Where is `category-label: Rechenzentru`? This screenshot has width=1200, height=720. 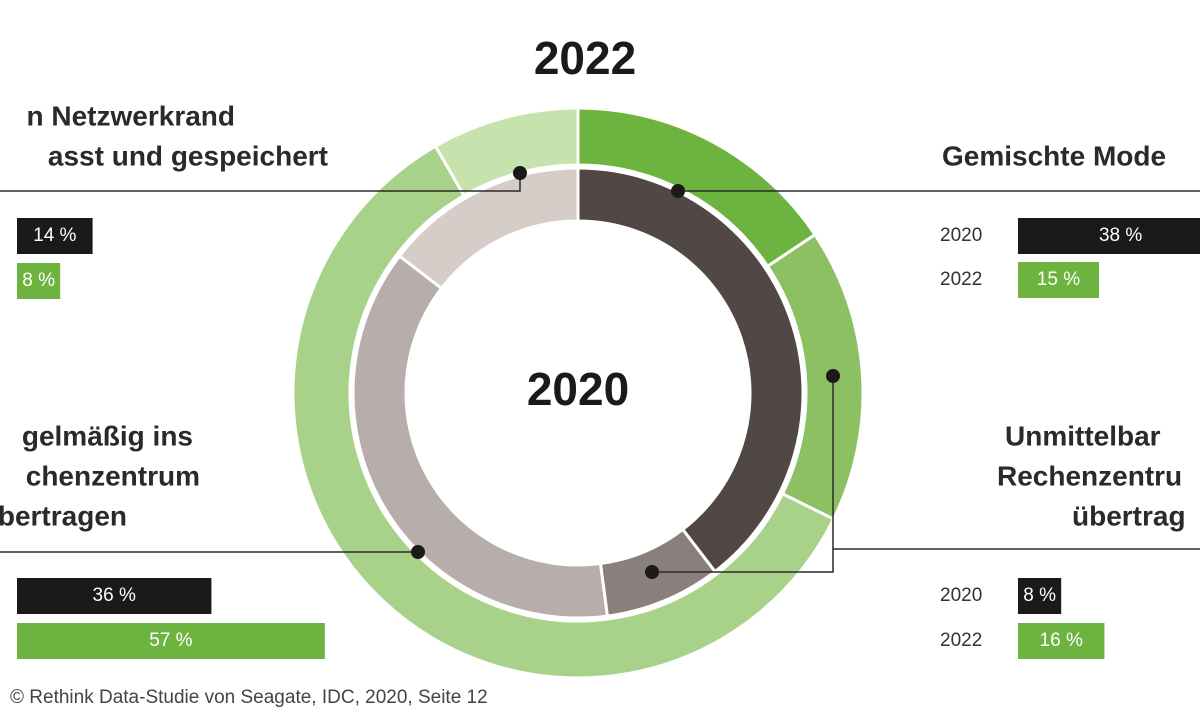
category-label: Rechenzentru is located at coordinates (1089, 475).